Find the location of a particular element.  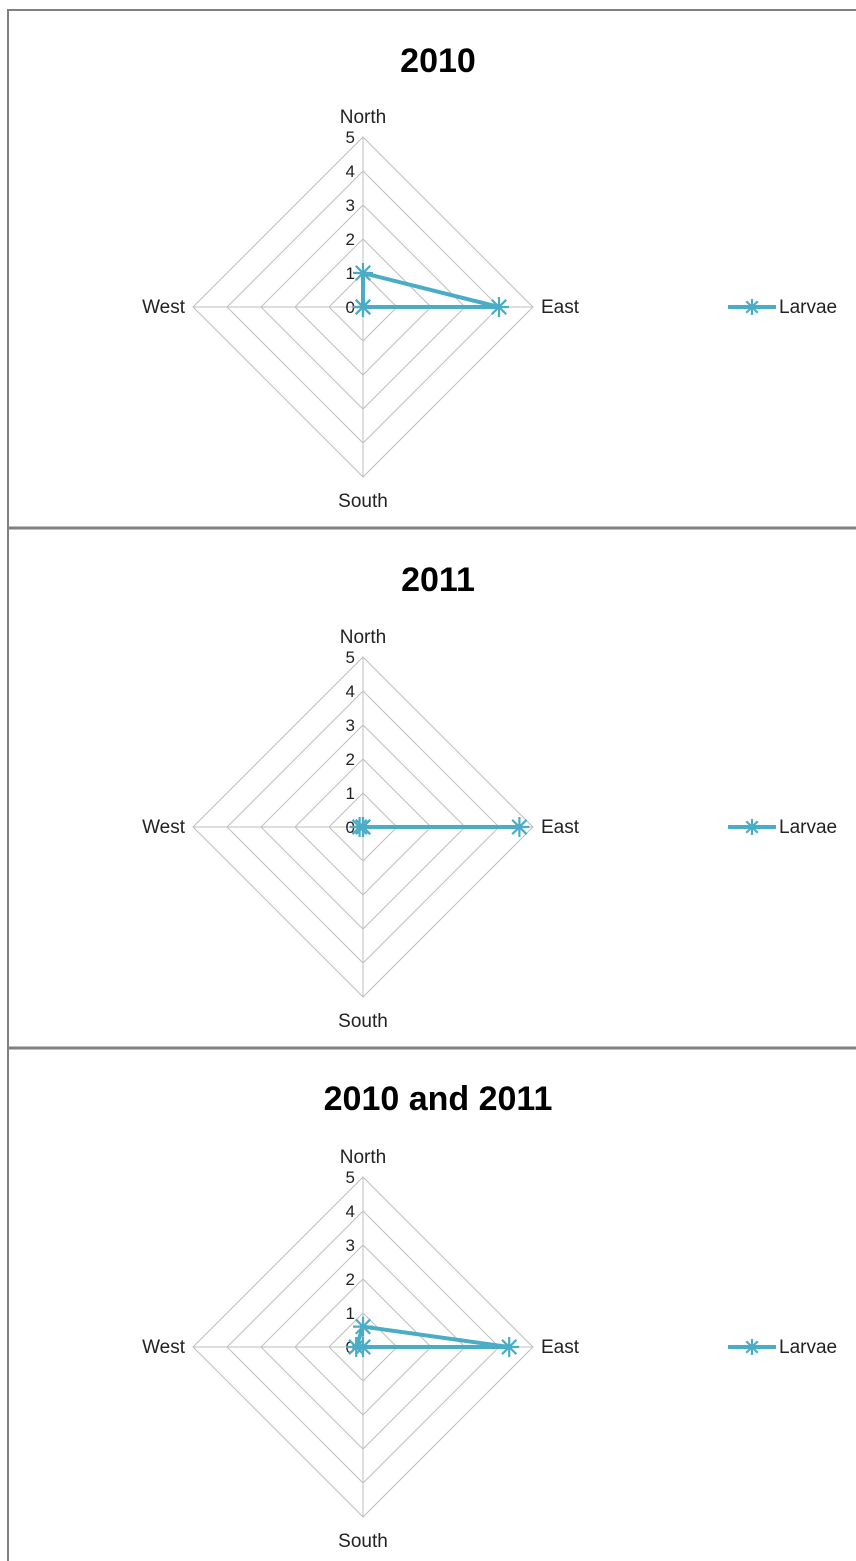

chart-title: 2010 is located at coordinates (438, 61).